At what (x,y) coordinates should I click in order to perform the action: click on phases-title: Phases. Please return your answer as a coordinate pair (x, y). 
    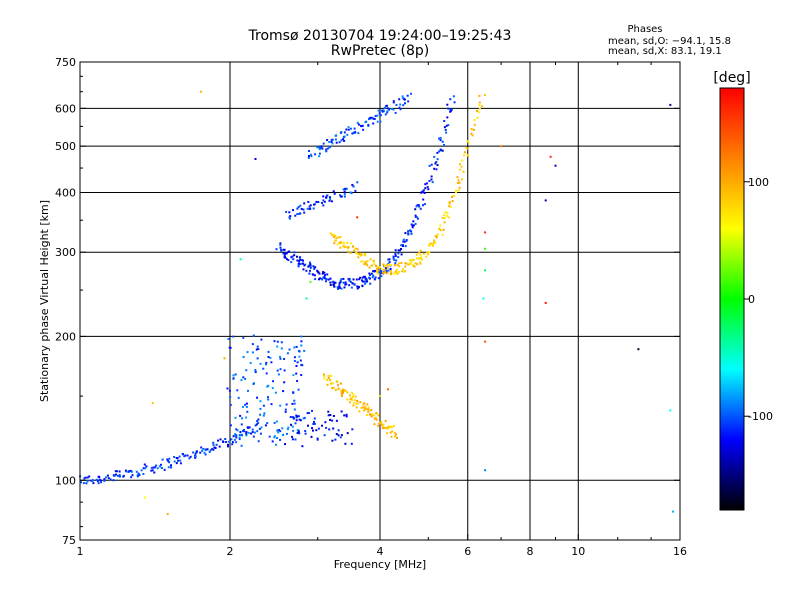
    Looking at the image, I should click on (644, 29).